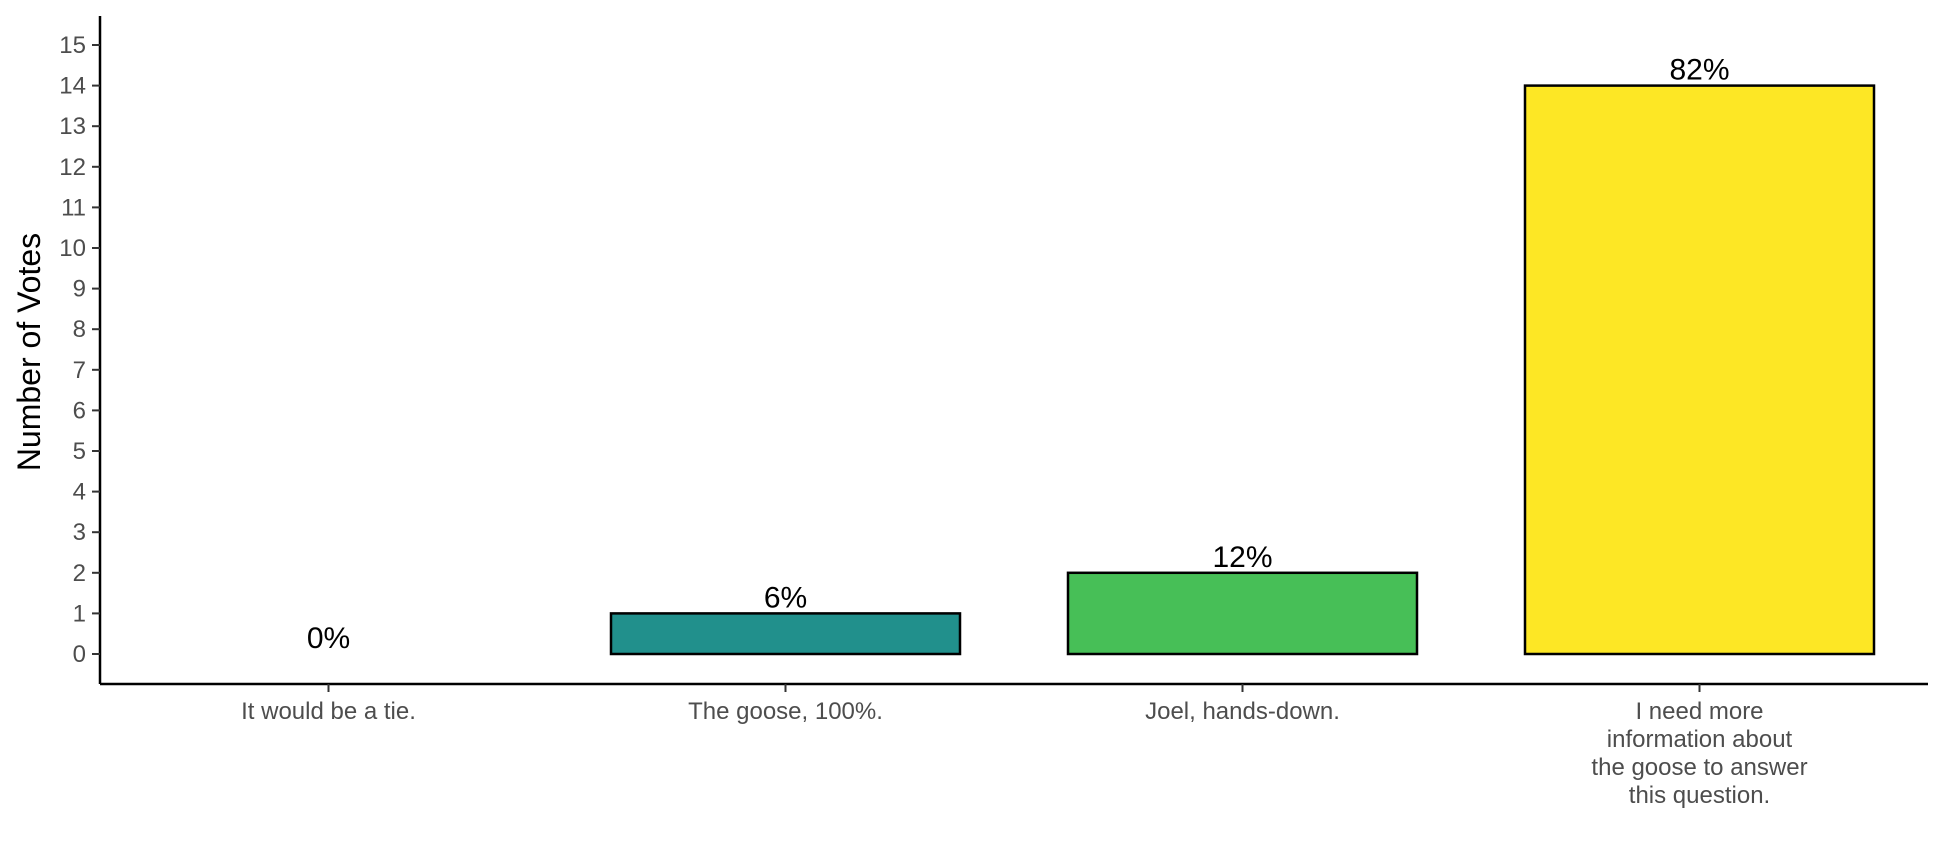  What do you see at coordinates (72, 248) in the screenshot?
I see `y-tick-label: 10` at bounding box center [72, 248].